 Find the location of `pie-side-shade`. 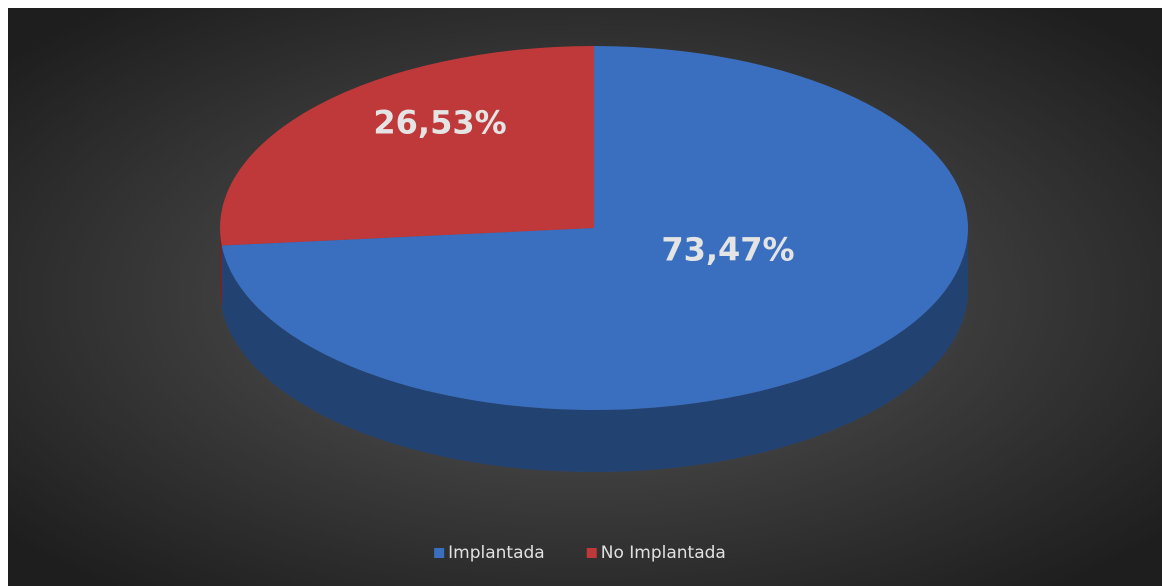

pie-side-shade is located at coordinates (221, 268).